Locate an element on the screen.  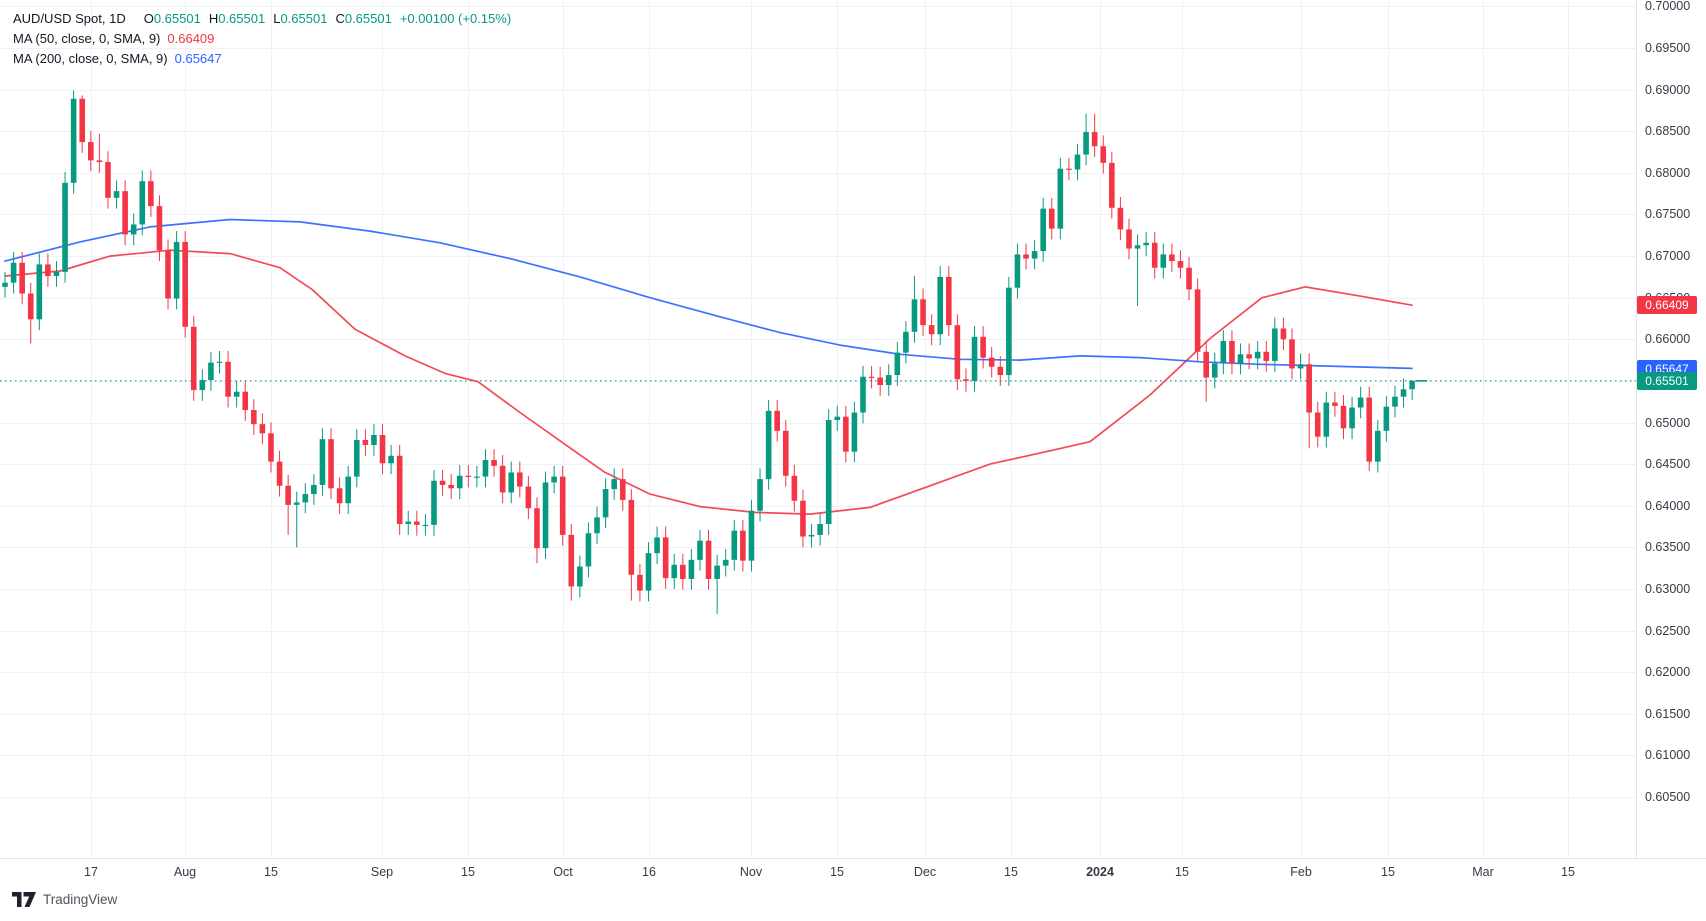
ma50-label: MA (50, close, 0, SMA, 9) is located at coordinates (87, 38).